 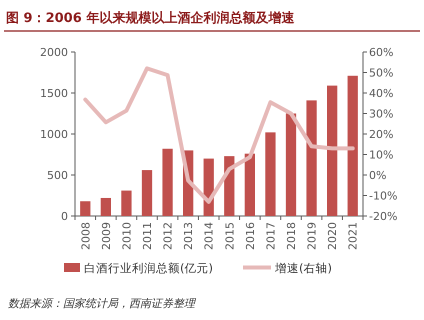 I want to click on x-tick-label: 2013, so click(x=189, y=236).